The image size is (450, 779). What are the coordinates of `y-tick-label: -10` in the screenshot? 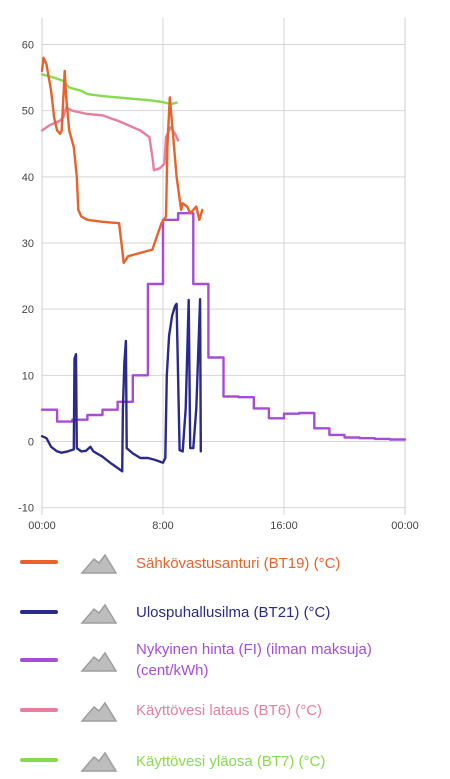 It's located at (26, 509).